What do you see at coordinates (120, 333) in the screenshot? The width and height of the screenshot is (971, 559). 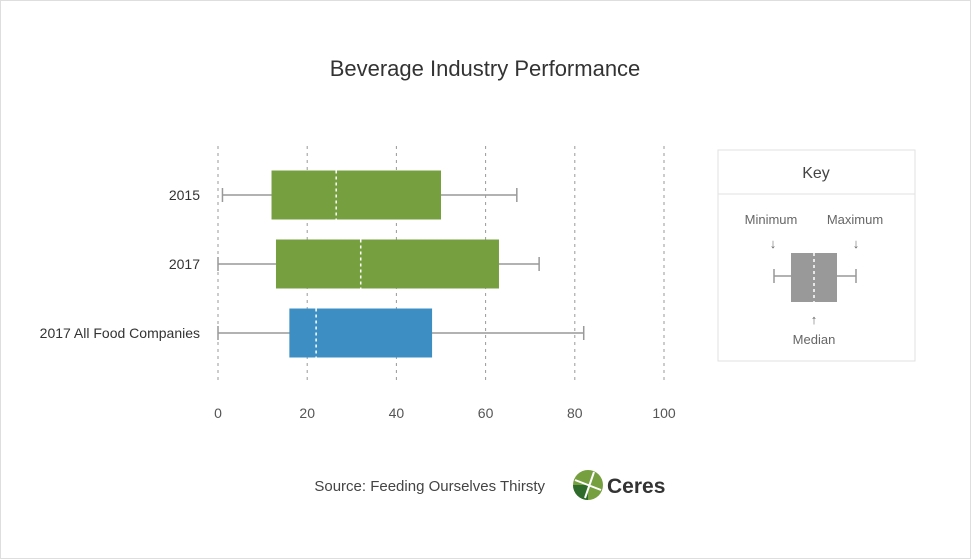 I see `category-label-2: 2017 All Food Companies` at bounding box center [120, 333].